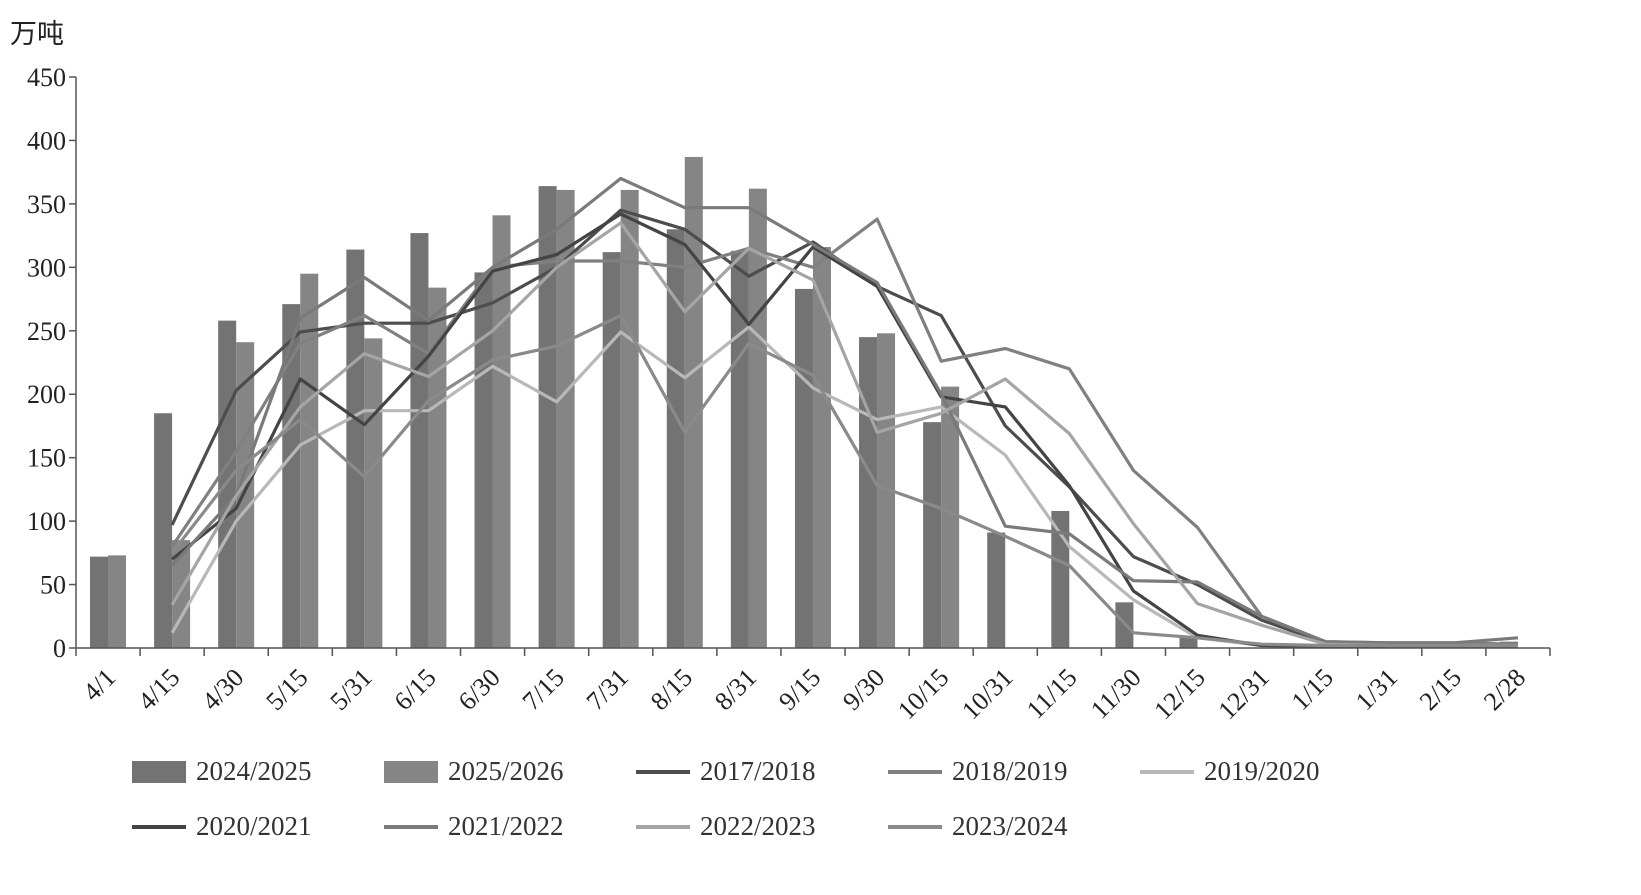 This screenshot has height=895, width=1641. I want to click on legend-item: 2017/2018, so click(726, 771).